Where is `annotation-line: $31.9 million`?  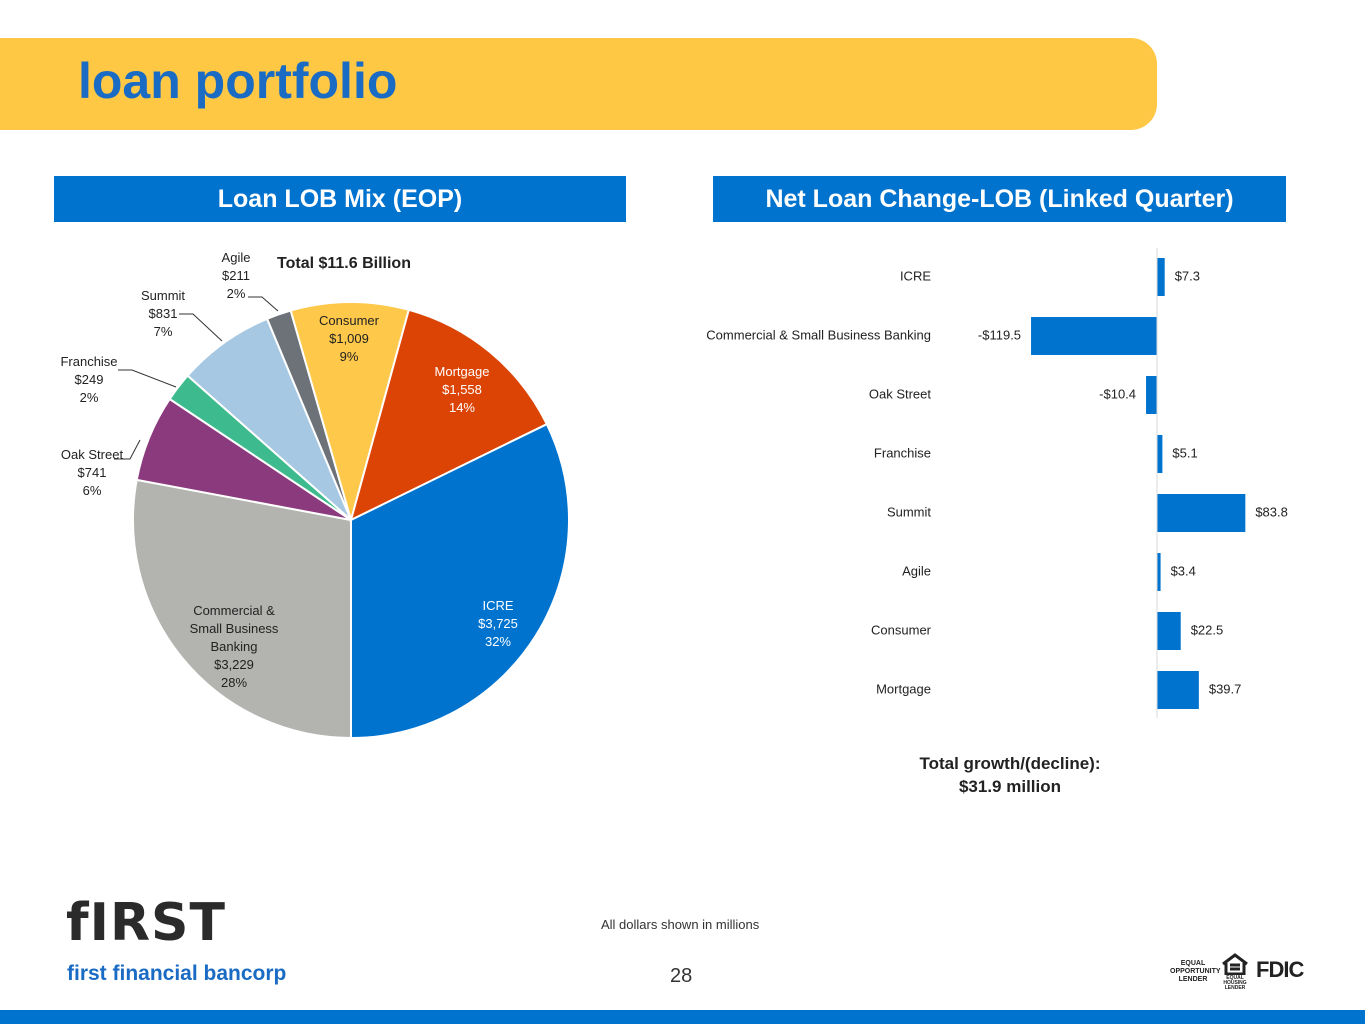 annotation-line: $31.9 million is located at coordinates (1010, 786).